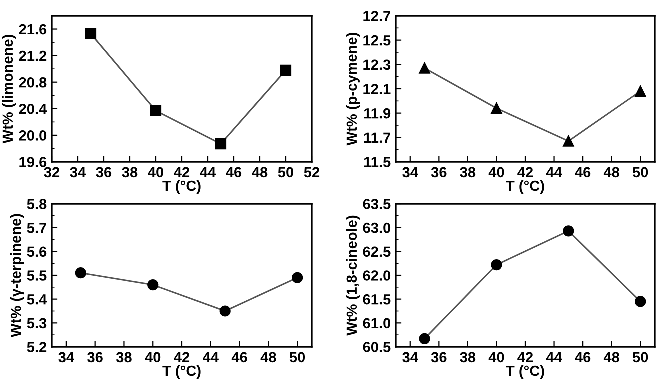  Describe the element at coordinates (37, 204) in the screenshot. I see `y-tick-label: 5.8` at that location.